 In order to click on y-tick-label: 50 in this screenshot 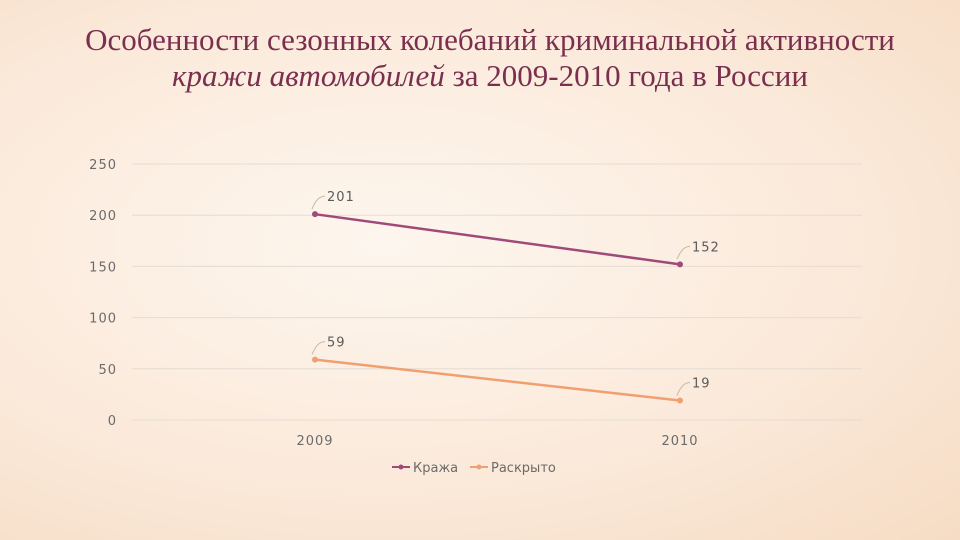, I will do `click(107, 370)`.